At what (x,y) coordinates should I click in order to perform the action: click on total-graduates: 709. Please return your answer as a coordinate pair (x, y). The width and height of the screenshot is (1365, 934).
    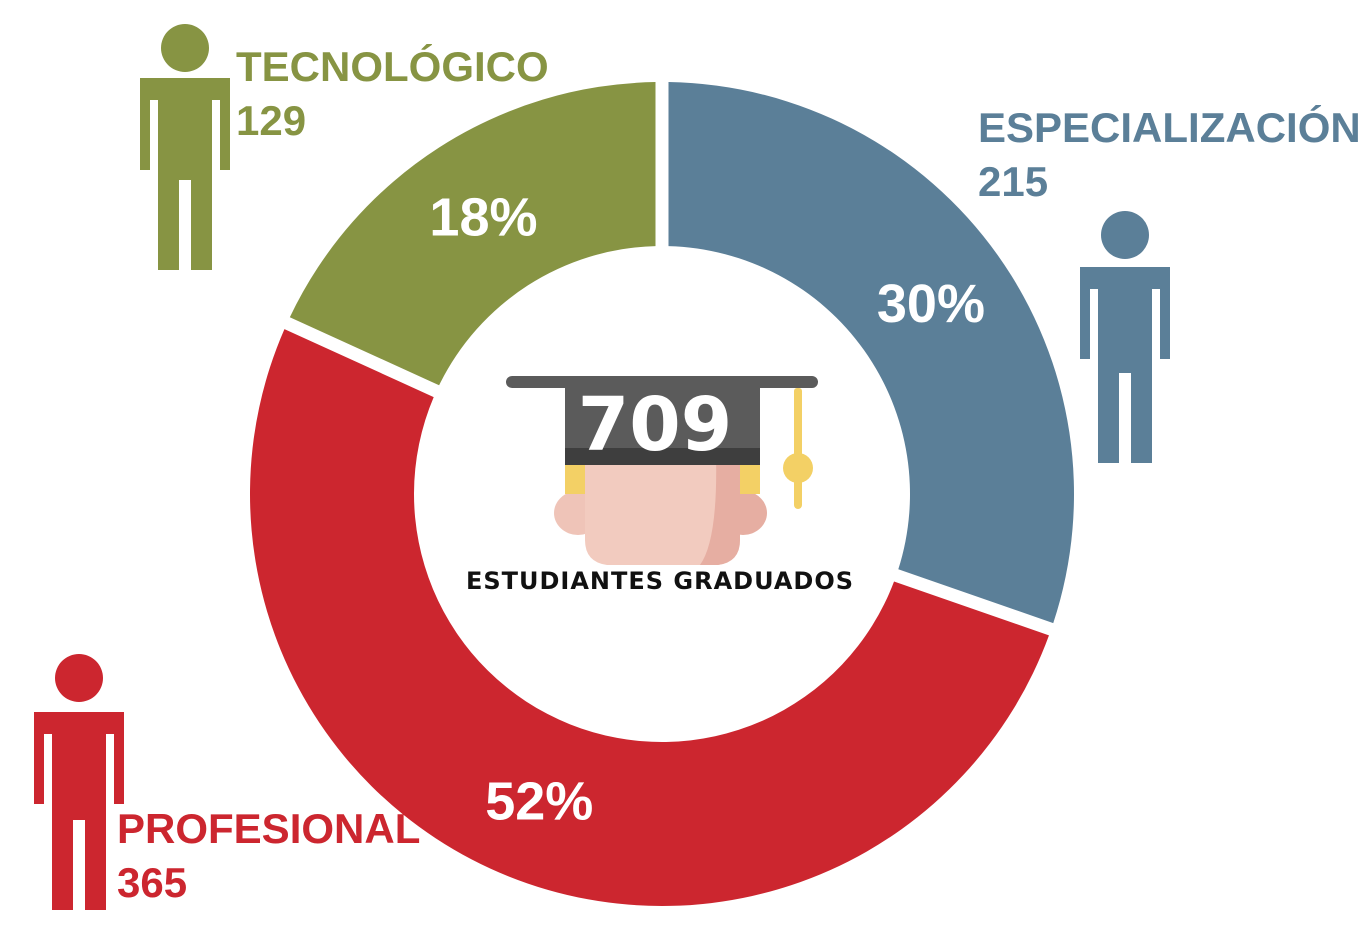
    Looking at the image, I should click on (655, 425).